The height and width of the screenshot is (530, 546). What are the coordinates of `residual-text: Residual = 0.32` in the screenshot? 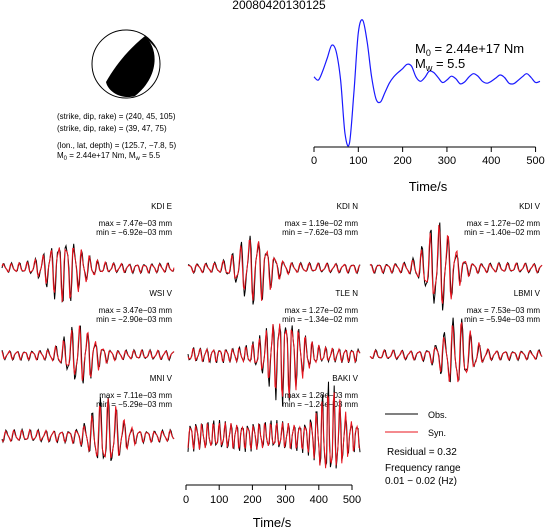 It's located at (422, 452).